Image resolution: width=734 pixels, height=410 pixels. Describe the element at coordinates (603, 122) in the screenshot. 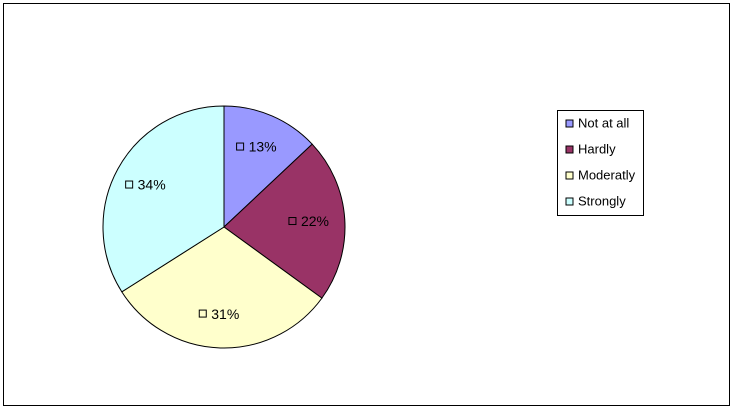

I see `legend-label: Not at all` at that location.